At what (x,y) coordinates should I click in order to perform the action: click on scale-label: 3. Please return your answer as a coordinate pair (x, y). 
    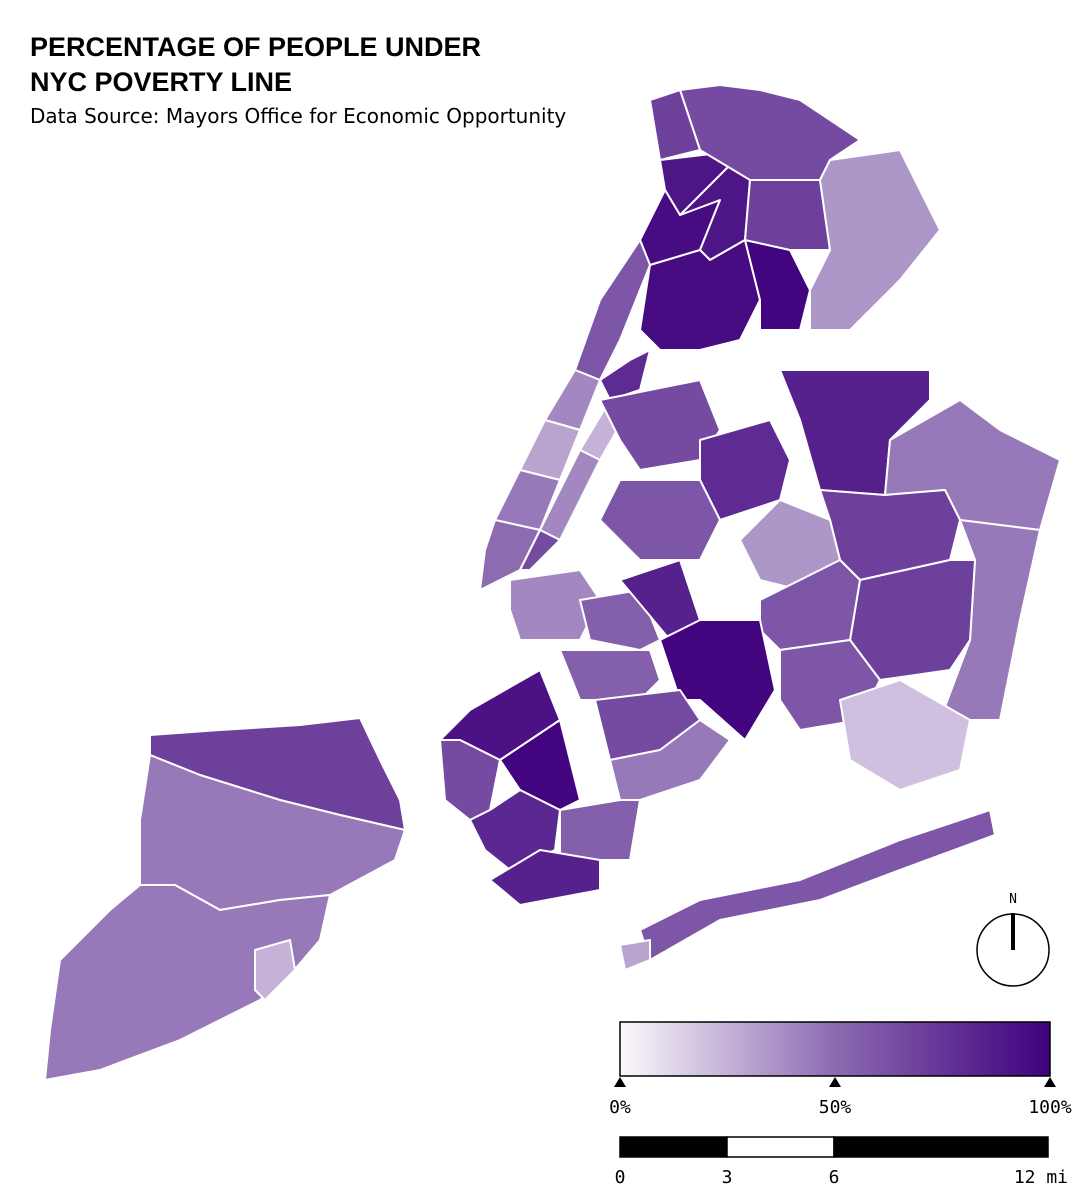
    Looking at the image, I should click on (727, 1177).